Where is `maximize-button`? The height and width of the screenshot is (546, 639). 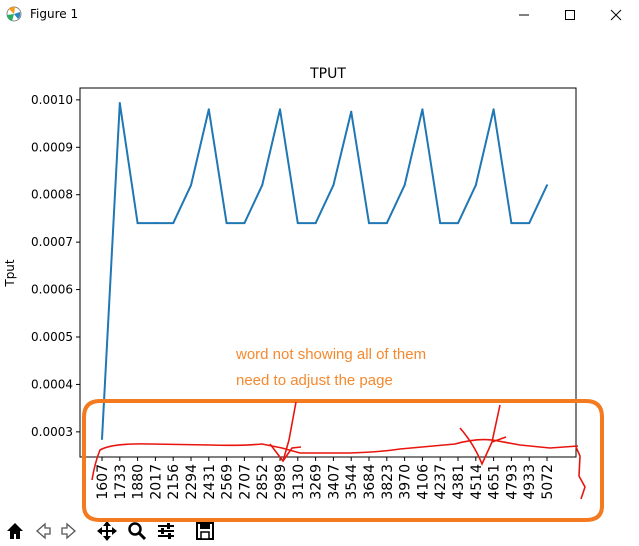
maximize-button is located at coordinates (570, 15).